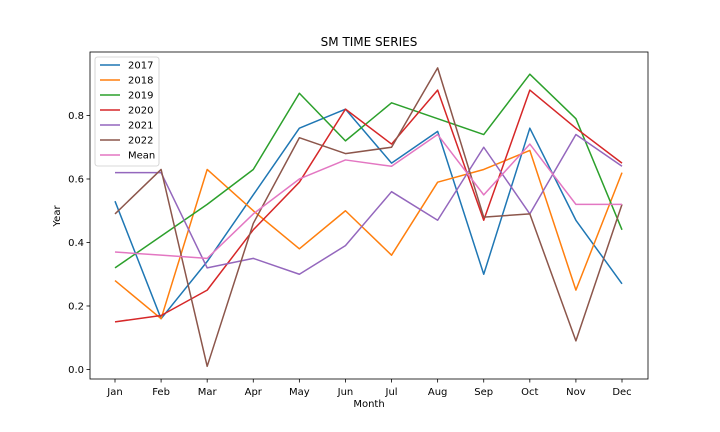 The height and width of the screenshot is (432, 720). What do you see at coordinates (76, 370) in the screenshot?
I see `y-tick-label: 0.0` at bounding box center [76, 370].